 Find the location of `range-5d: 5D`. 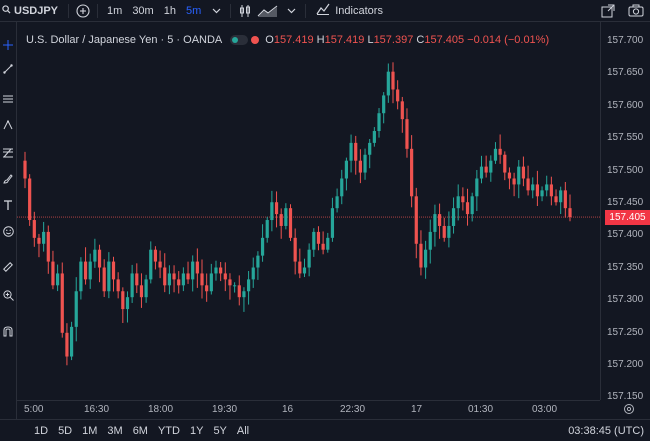

range-5d: 5D is located at coordinates (65, 430).